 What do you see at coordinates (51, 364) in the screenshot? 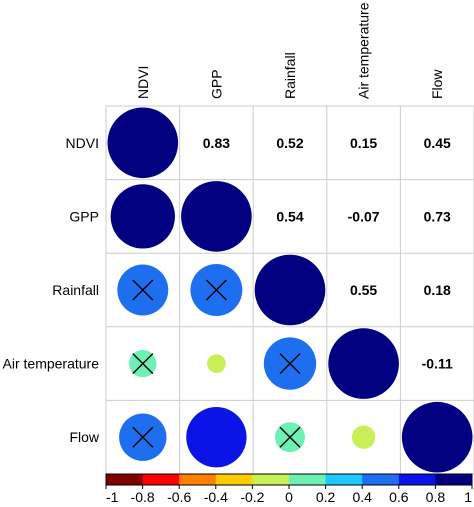
I see `row-label-air-temperature: Air temperature` at bounding box center [51, 364].